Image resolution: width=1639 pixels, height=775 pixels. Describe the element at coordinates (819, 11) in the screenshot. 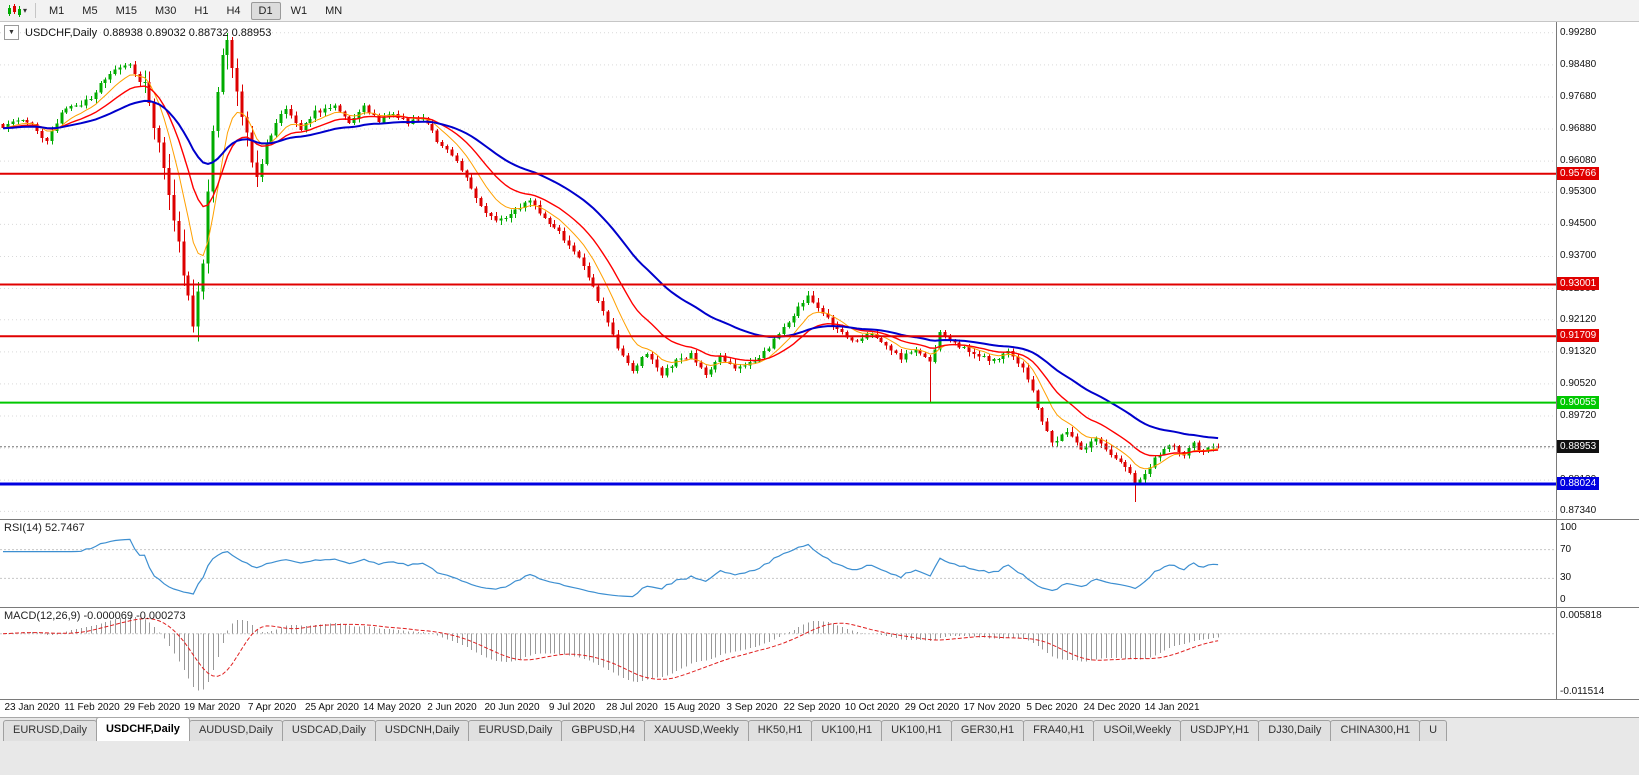

I see `timeframe-toolbar: ▾ M1 M5 M15 M30 H1 H4 D1 W1 MN` at that location.